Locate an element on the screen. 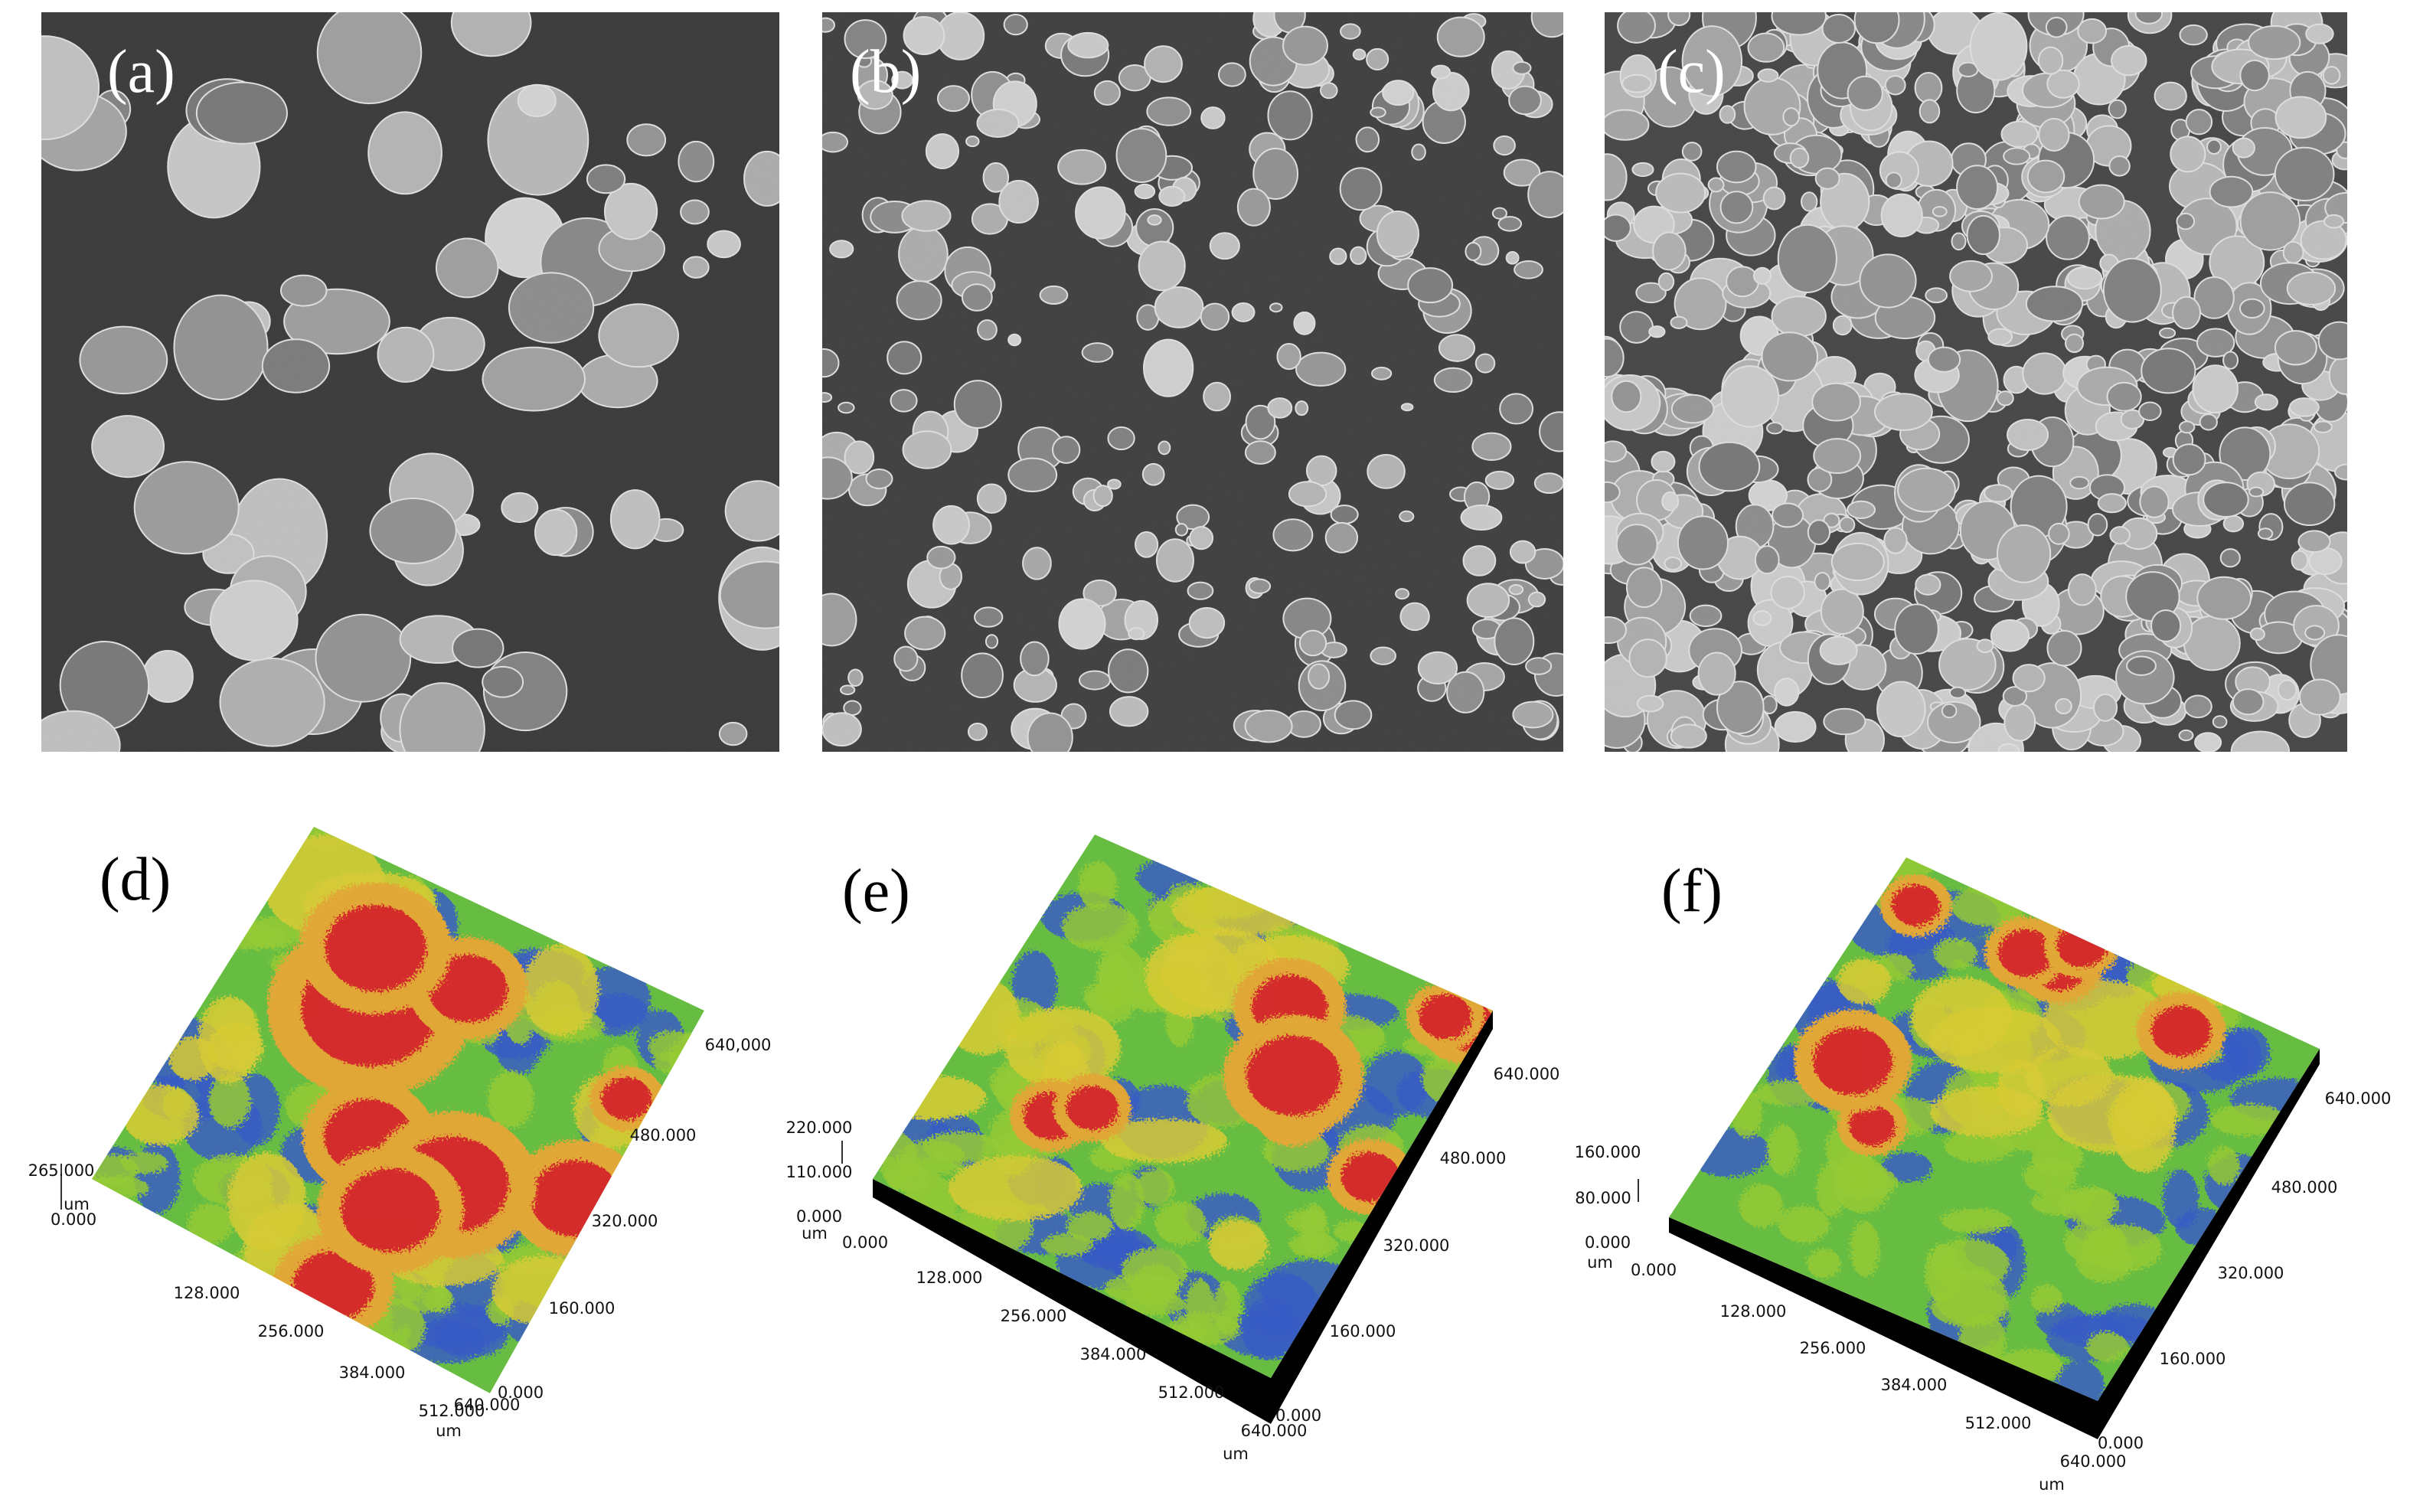 Image resolution: width=2410 pixels, height=1512 pixels. surface-base is located at coordinates (1994, 1244).